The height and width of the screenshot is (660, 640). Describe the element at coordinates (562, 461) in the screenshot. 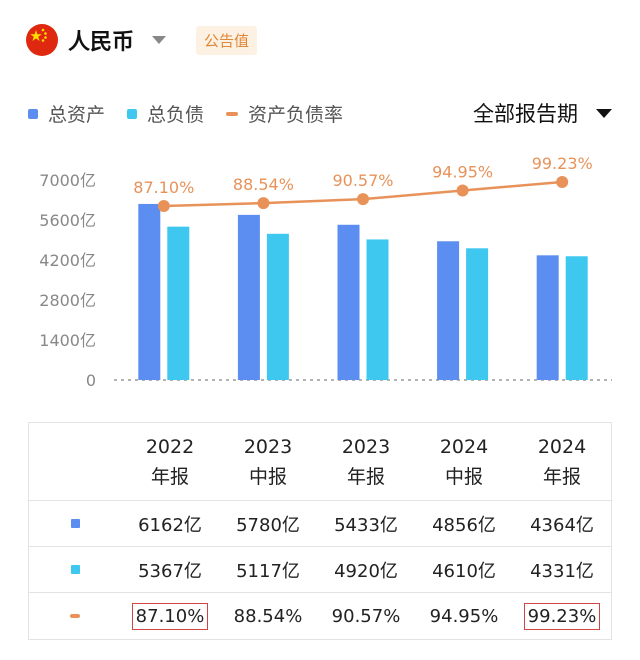

I see `table-header-cell: 2024 年报` at that location.